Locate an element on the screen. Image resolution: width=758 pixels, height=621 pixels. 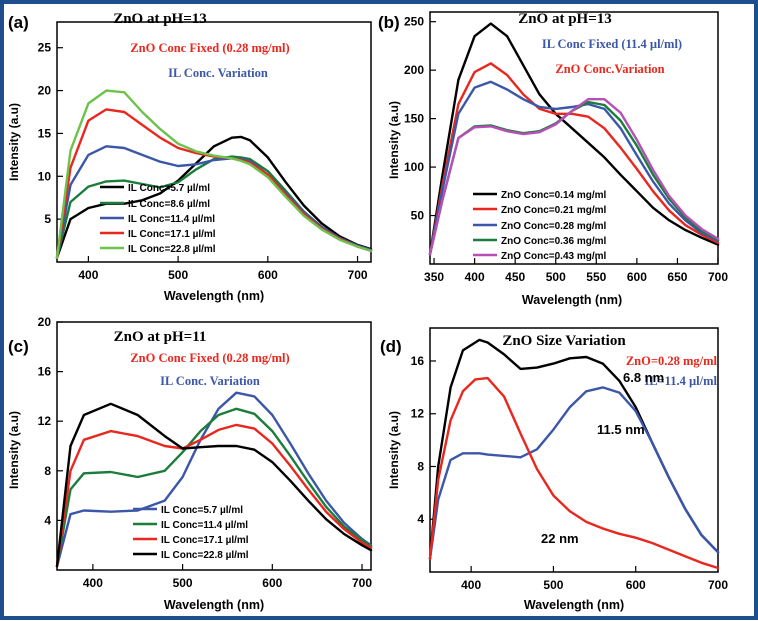
panel-d-subtitle-1: ZnO=0.28 mg/ml is located at coordinates (672, 361).